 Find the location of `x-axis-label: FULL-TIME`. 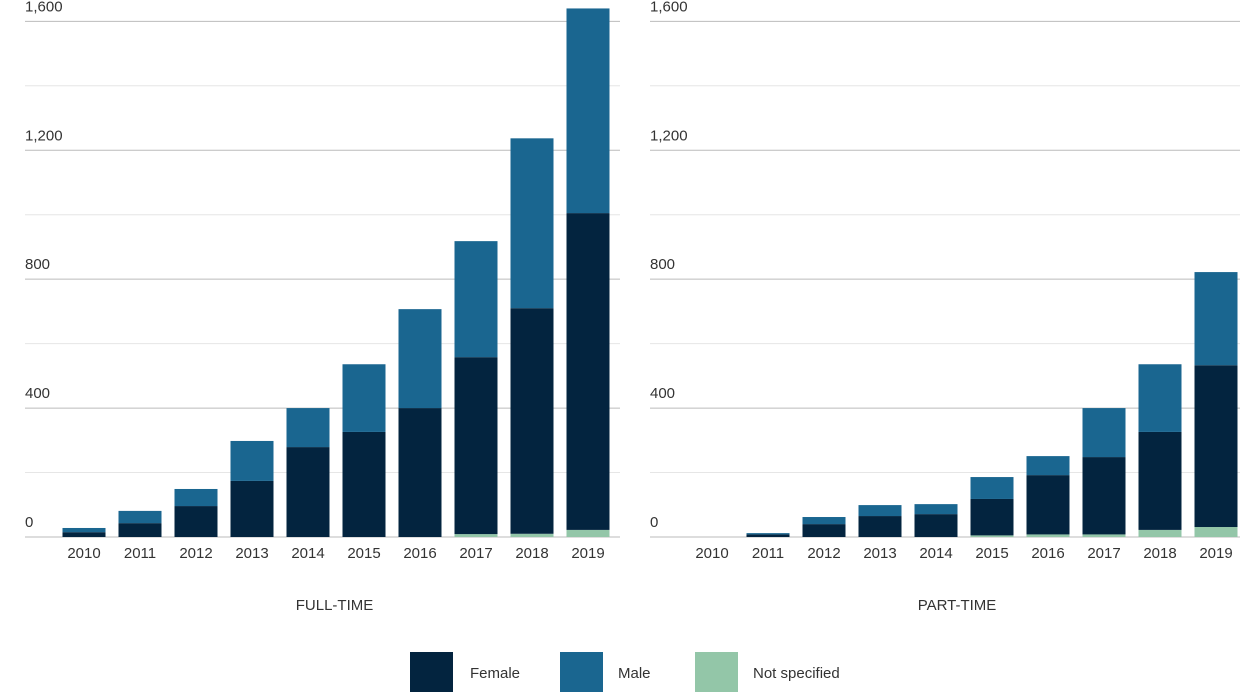

x-axis-label: FULL-TIME is located at coordinates (335, 605).